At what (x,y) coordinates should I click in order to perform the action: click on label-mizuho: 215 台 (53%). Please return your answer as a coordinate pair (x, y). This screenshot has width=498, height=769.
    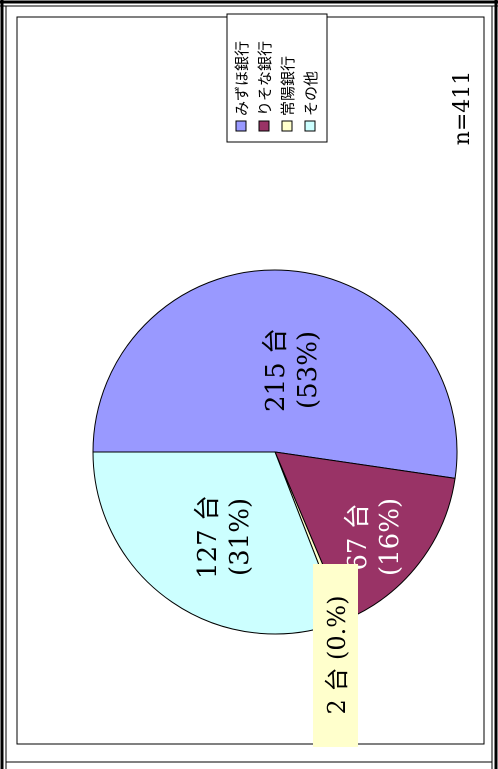
    Looking at the image, I should click on (292, 370).